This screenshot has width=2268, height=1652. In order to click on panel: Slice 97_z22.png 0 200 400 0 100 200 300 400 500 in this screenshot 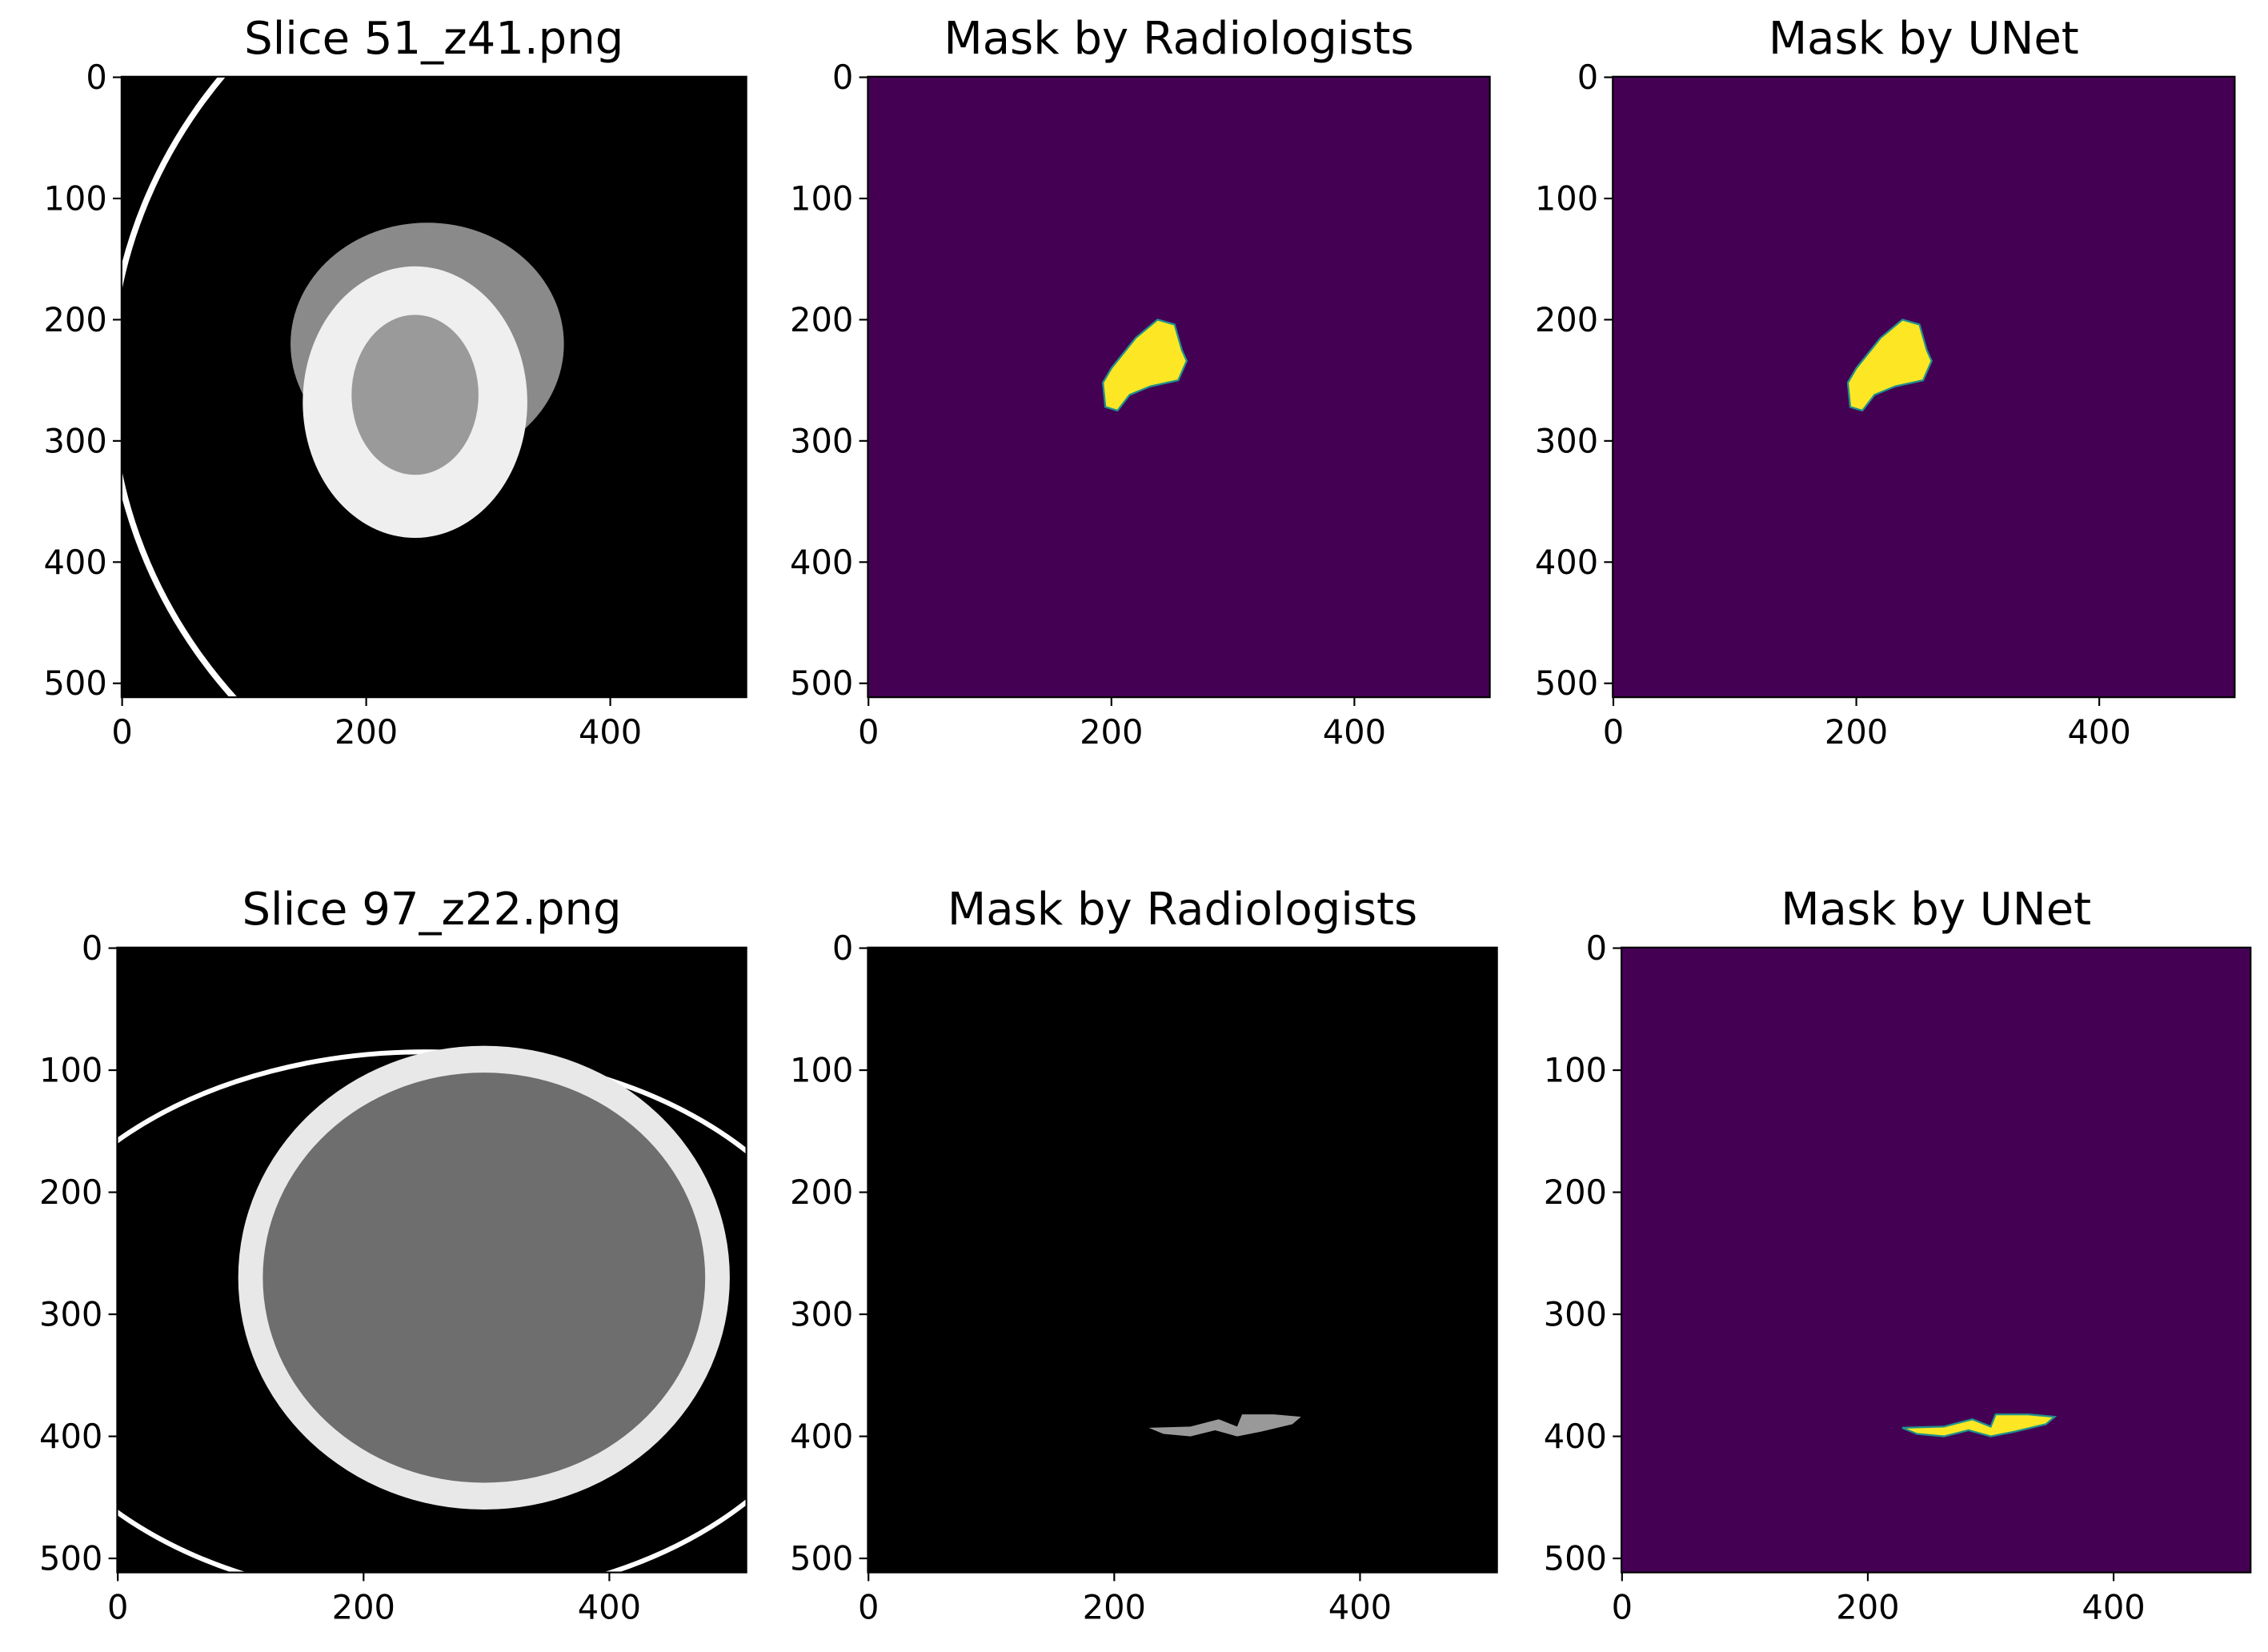, I will do `click(393, 1255)`.